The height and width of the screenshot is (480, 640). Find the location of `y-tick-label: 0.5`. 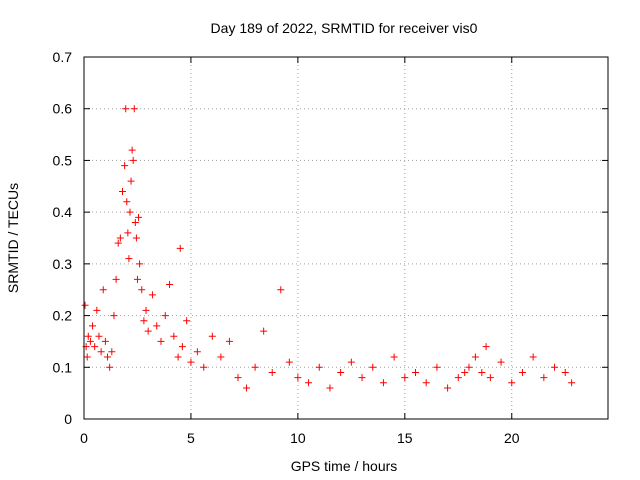

y-tick-label: 0.5 is located at coordinates (63, 160).